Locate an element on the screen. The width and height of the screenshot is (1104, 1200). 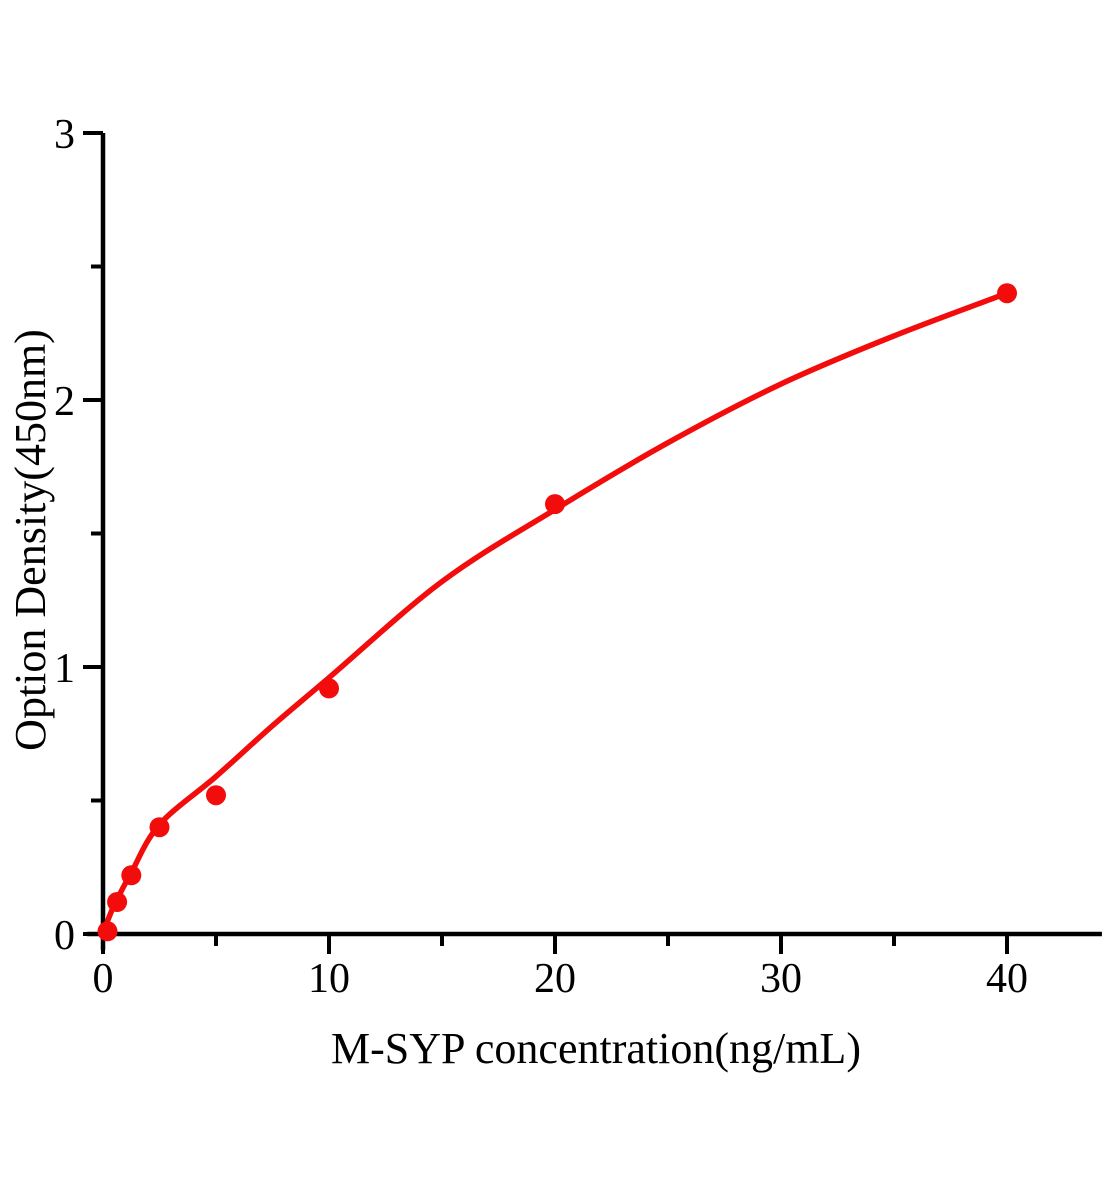
x-tick-label: 10 is located at coordinates (329, 979).